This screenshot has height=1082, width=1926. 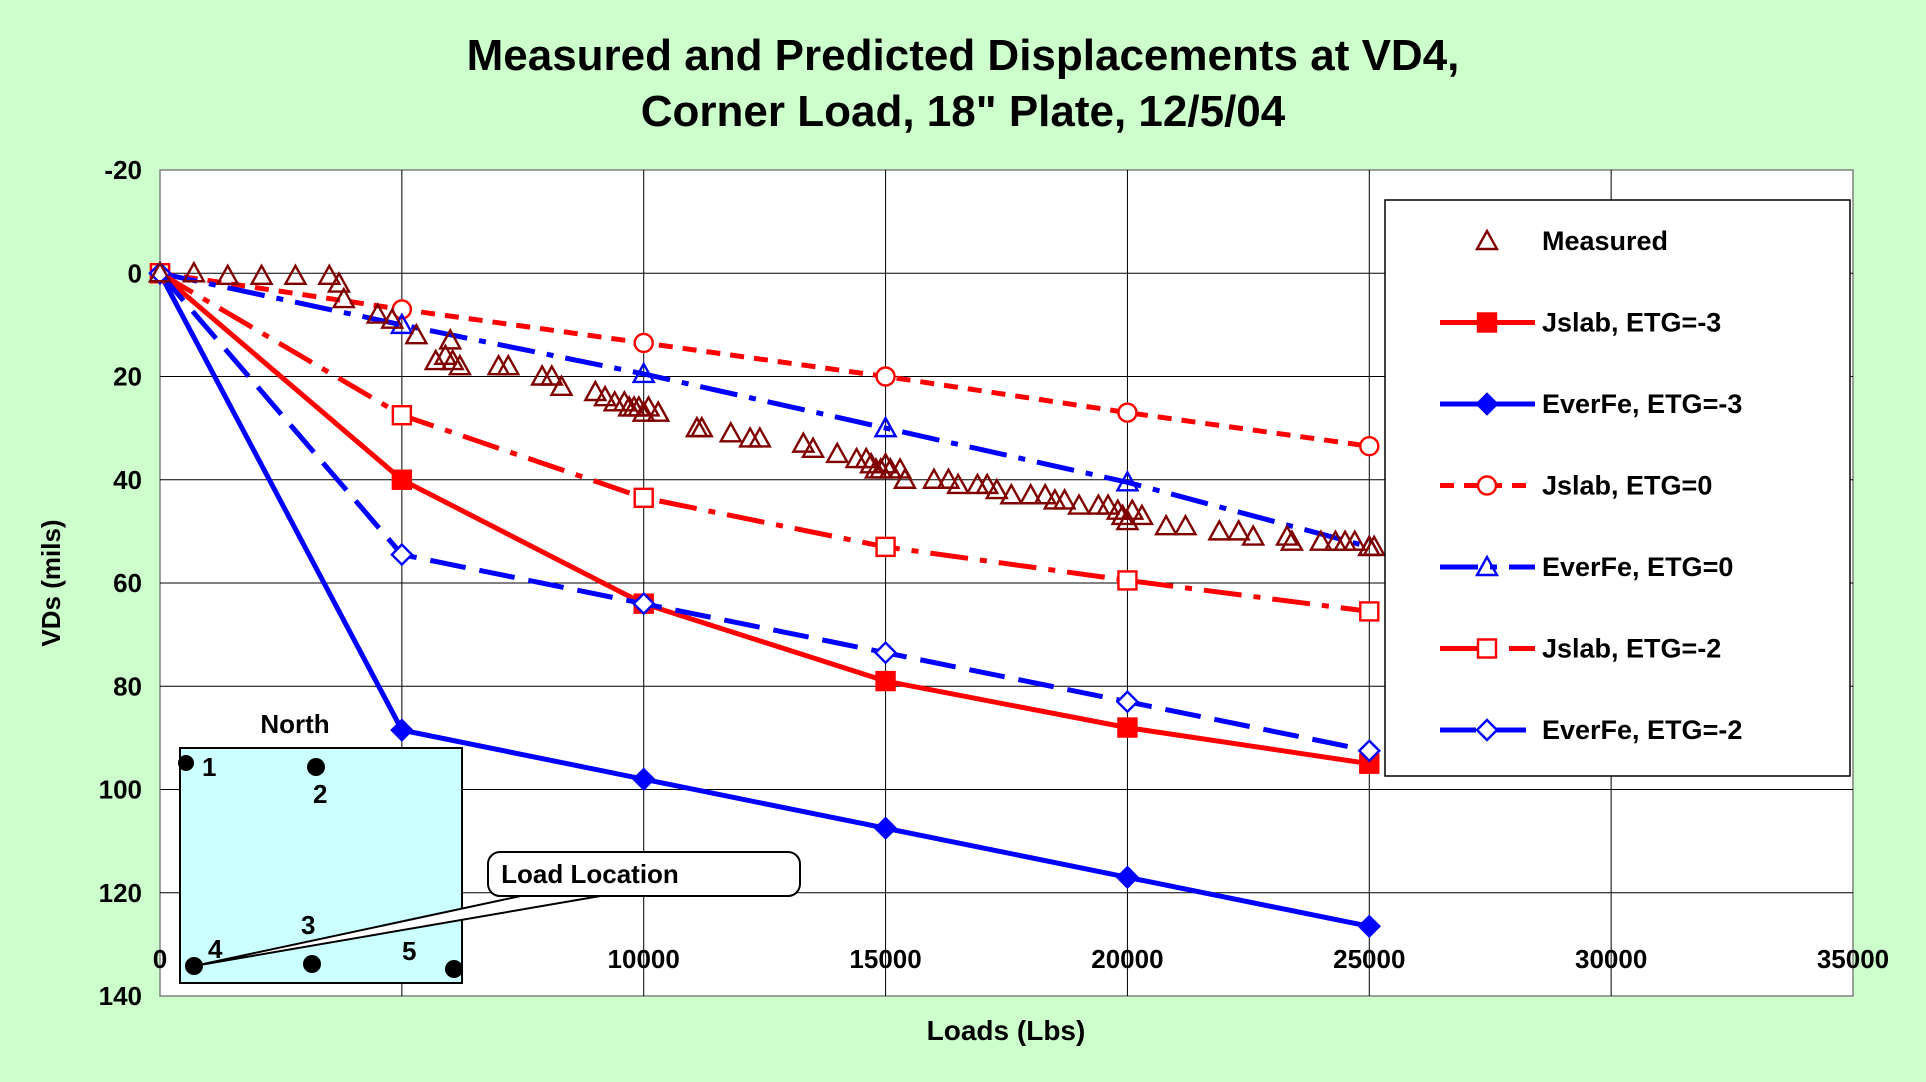 What do you see at coordinates (1631, 323) in the screenshot?
I see `legend-label: Jslab, ETG=-3` at bounding box center [1631, 323].